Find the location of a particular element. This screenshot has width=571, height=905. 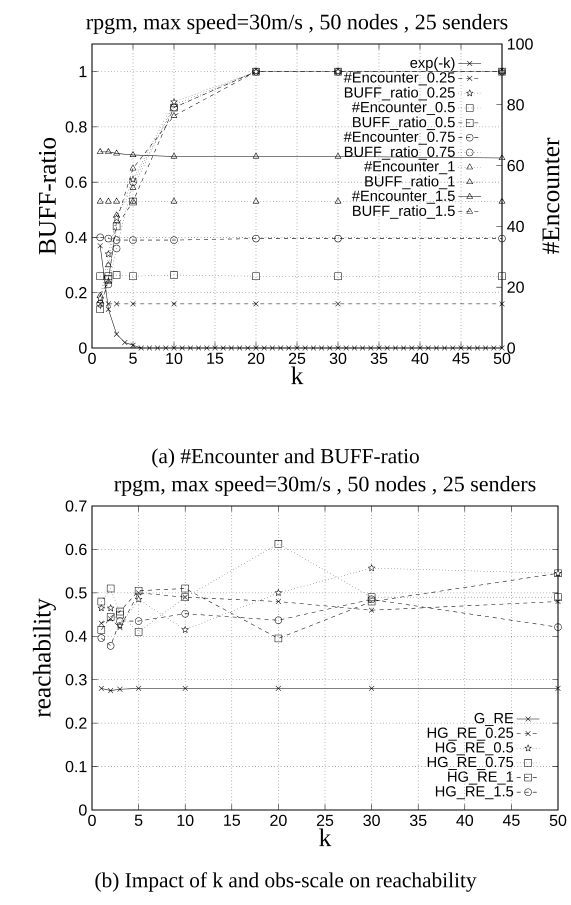

y2-tick-label: 40 is located at coordinates (515, 226).